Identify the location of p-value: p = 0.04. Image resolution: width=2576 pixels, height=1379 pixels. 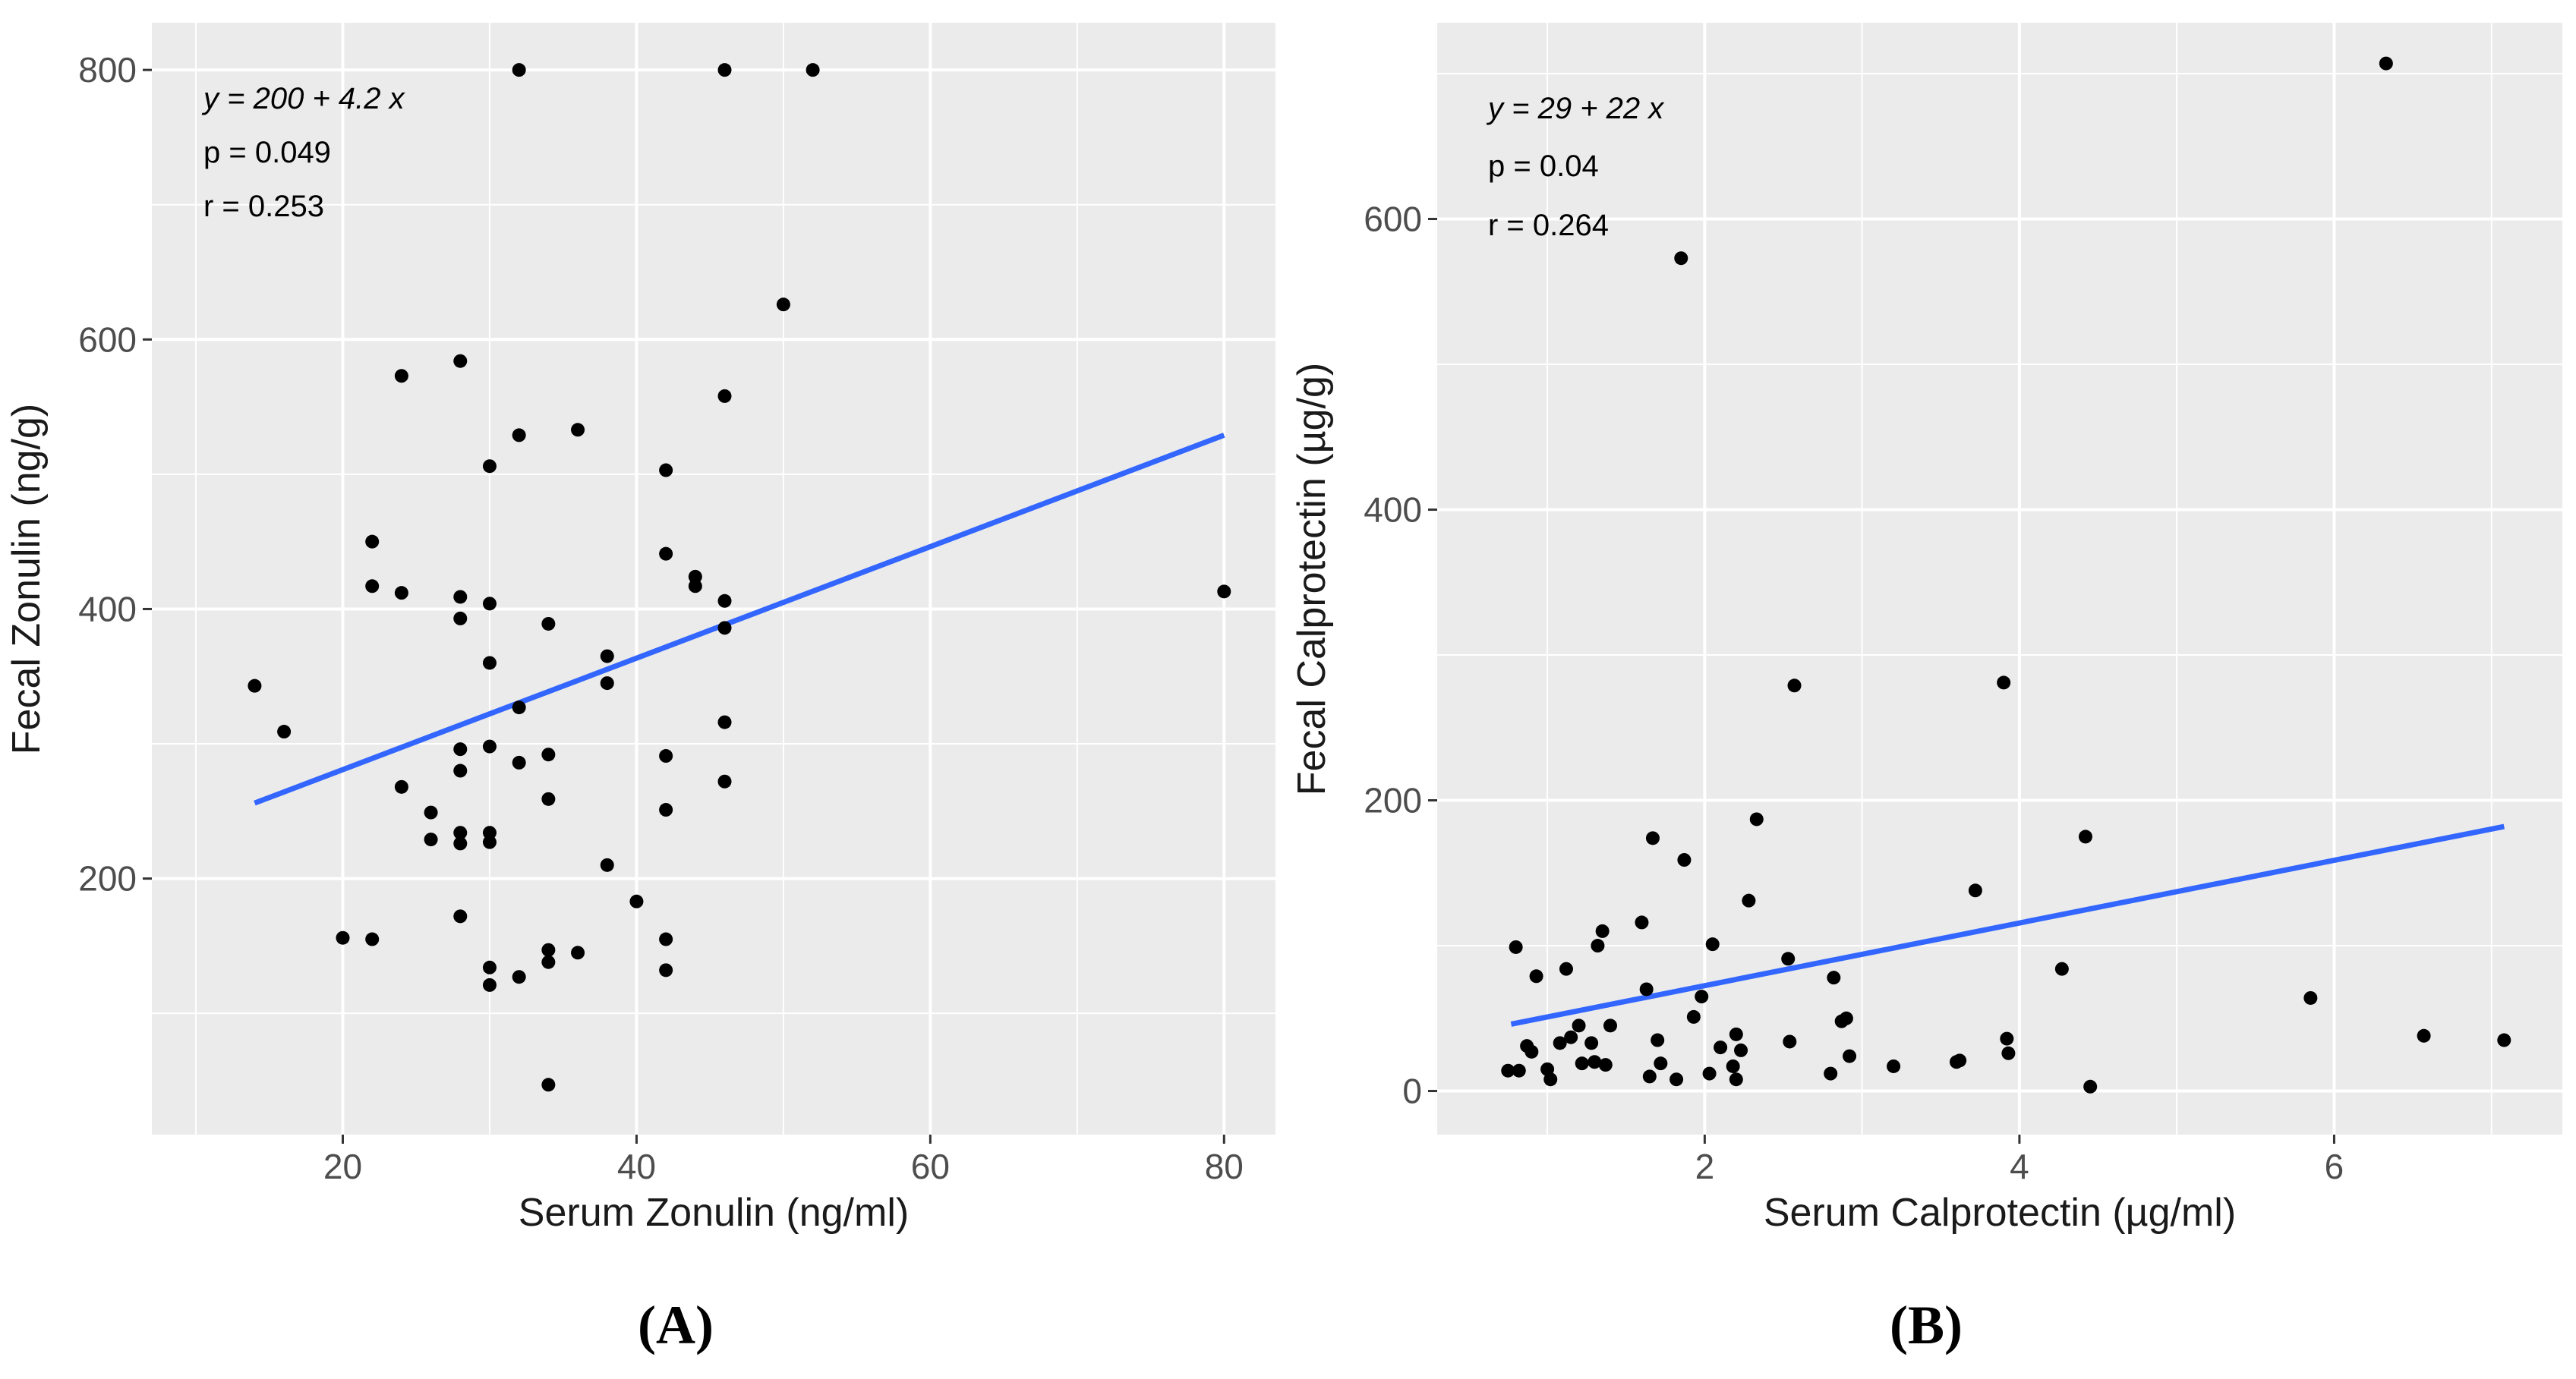
(1543, 166).